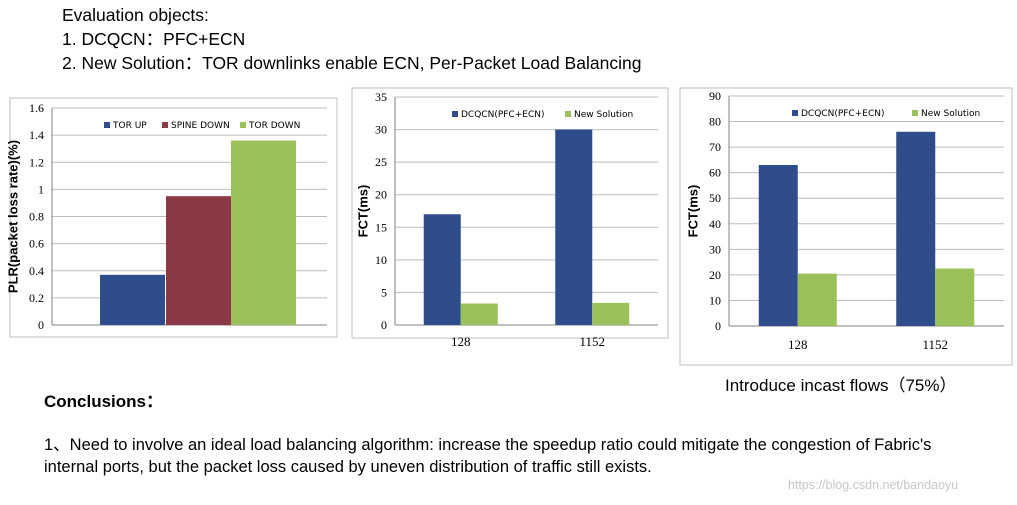 This screenshot has width=1017, height=505. I want to click on chart1-ytick-label: 0.2, so click(36, 298).